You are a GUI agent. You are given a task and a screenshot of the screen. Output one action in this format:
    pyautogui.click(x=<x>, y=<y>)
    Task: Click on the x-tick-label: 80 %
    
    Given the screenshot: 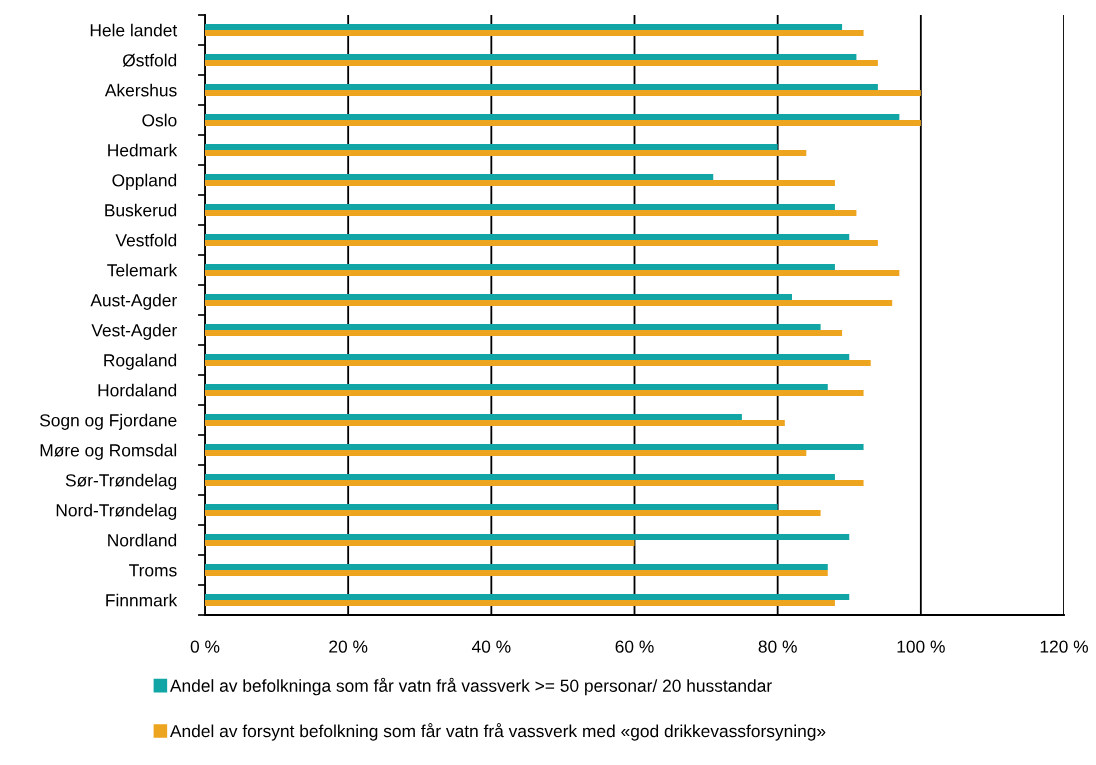 What is the action you would take?
    pyautogui.click(x=777, y=646)
    